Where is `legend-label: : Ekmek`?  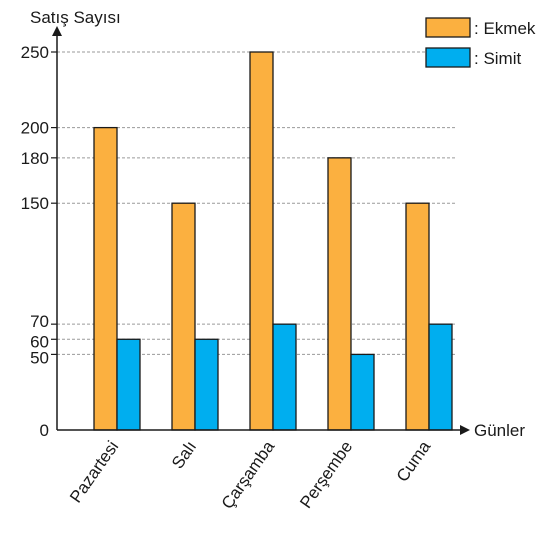
legend-label: : Ekmek is located at coordinates (505, 28).